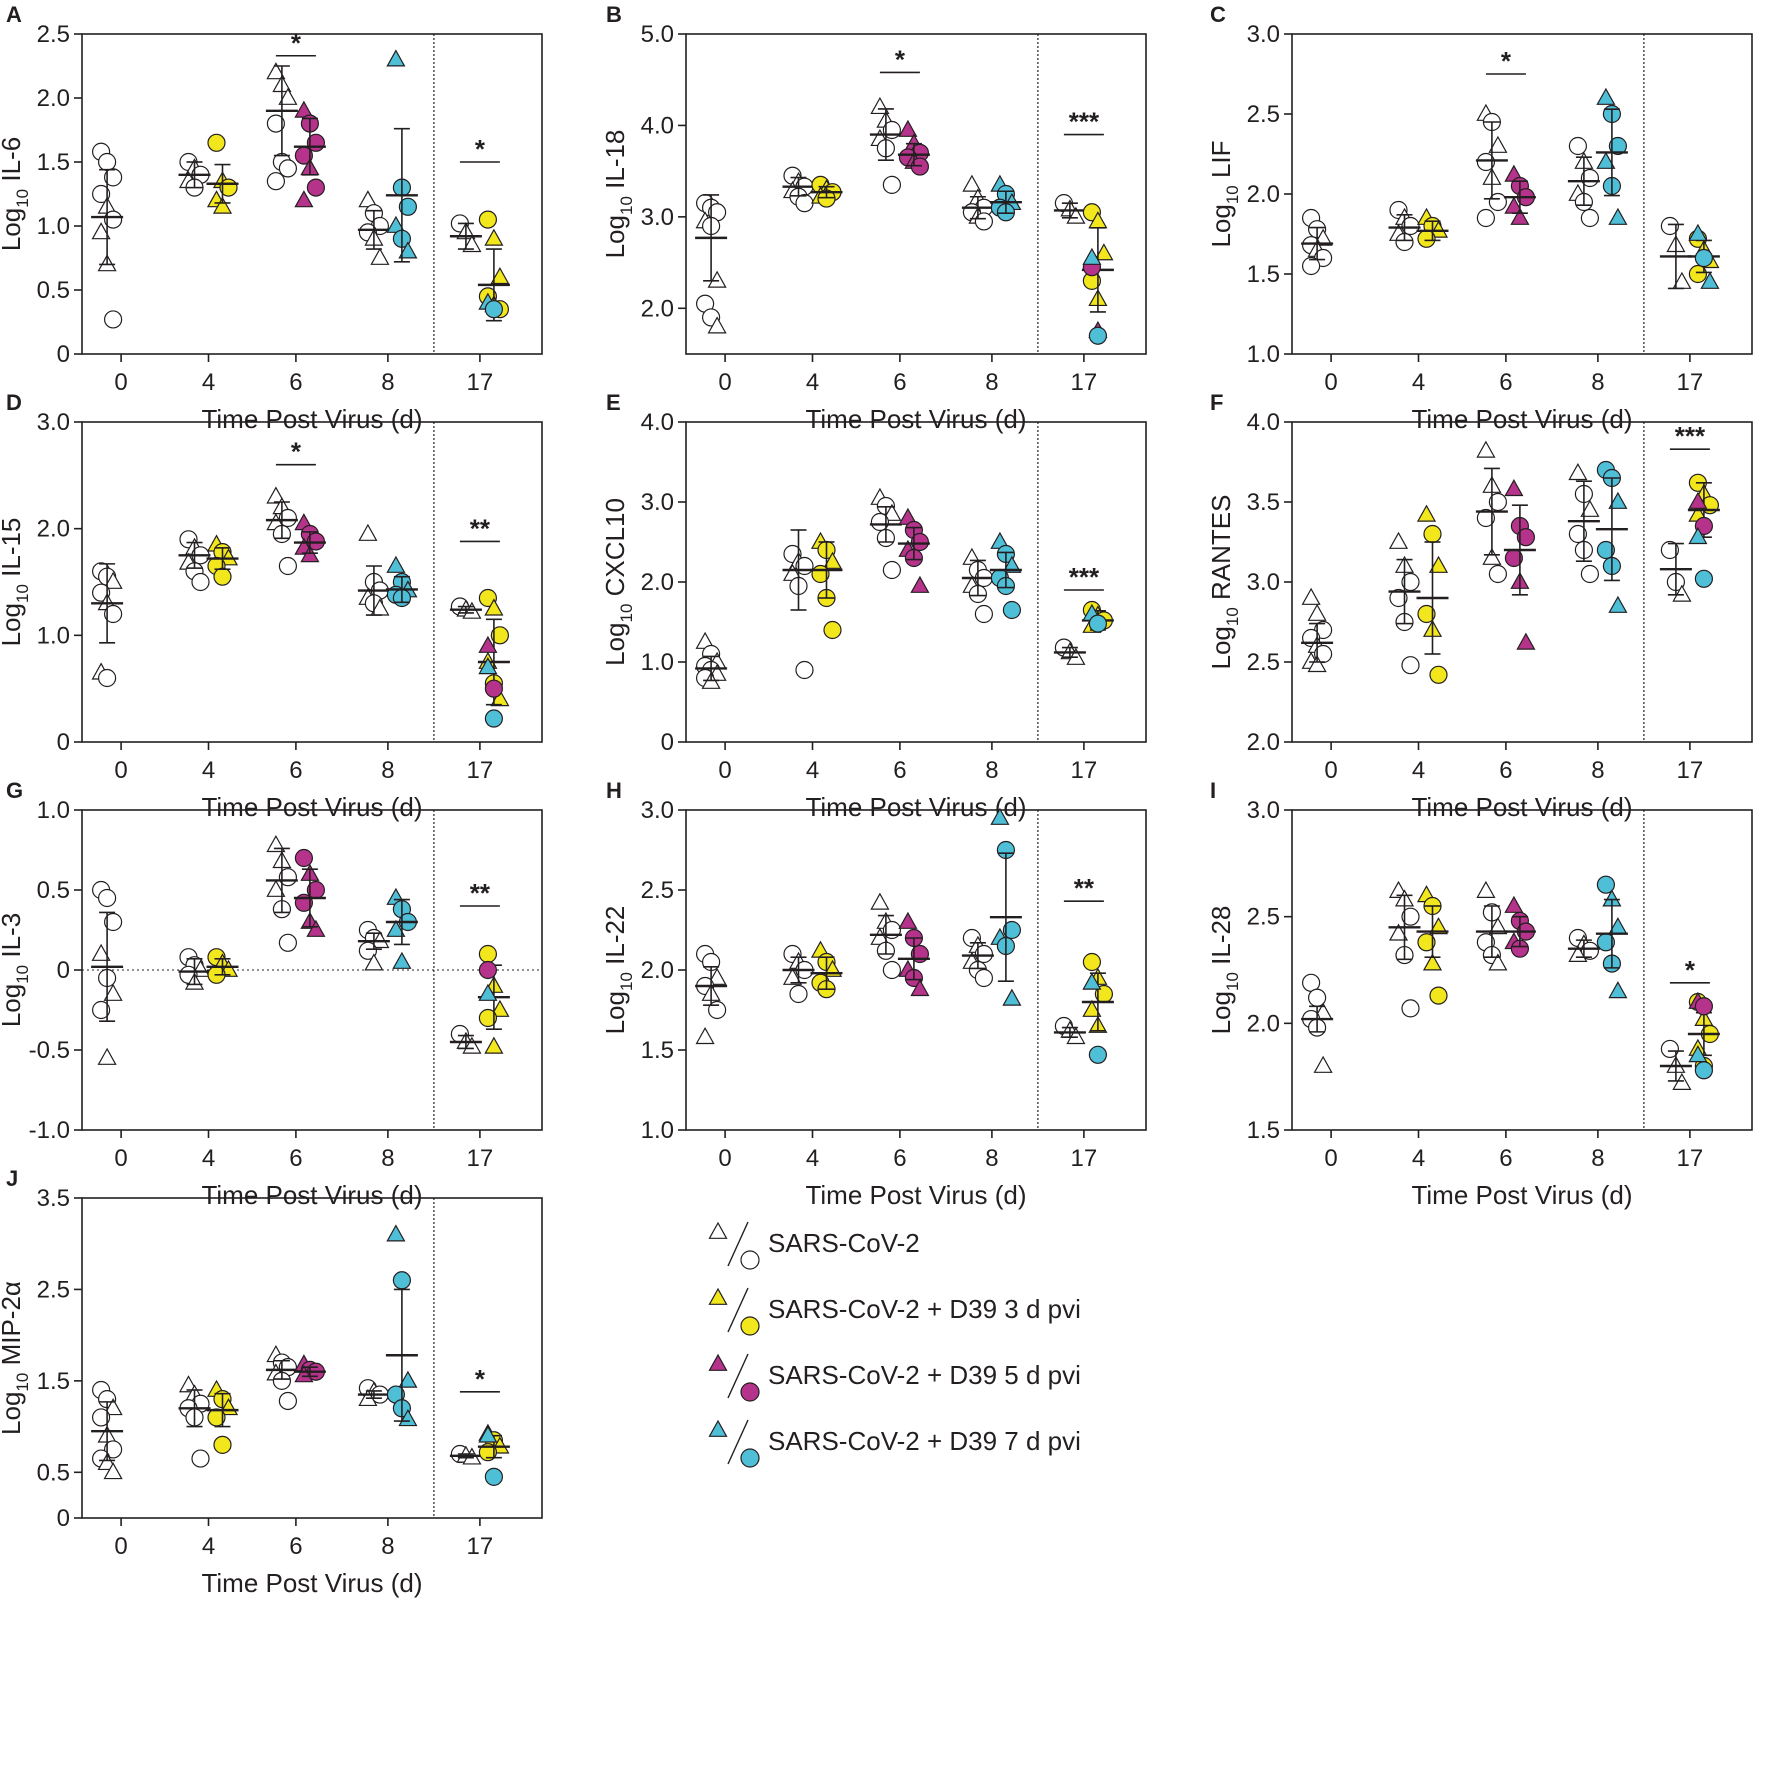 The width and height of the screenshot is (1780, 1776). What do you see at coordinates (12, 1178) in the screenshot?
I see `panel-letter: J` at bounding box center [12, 1178].